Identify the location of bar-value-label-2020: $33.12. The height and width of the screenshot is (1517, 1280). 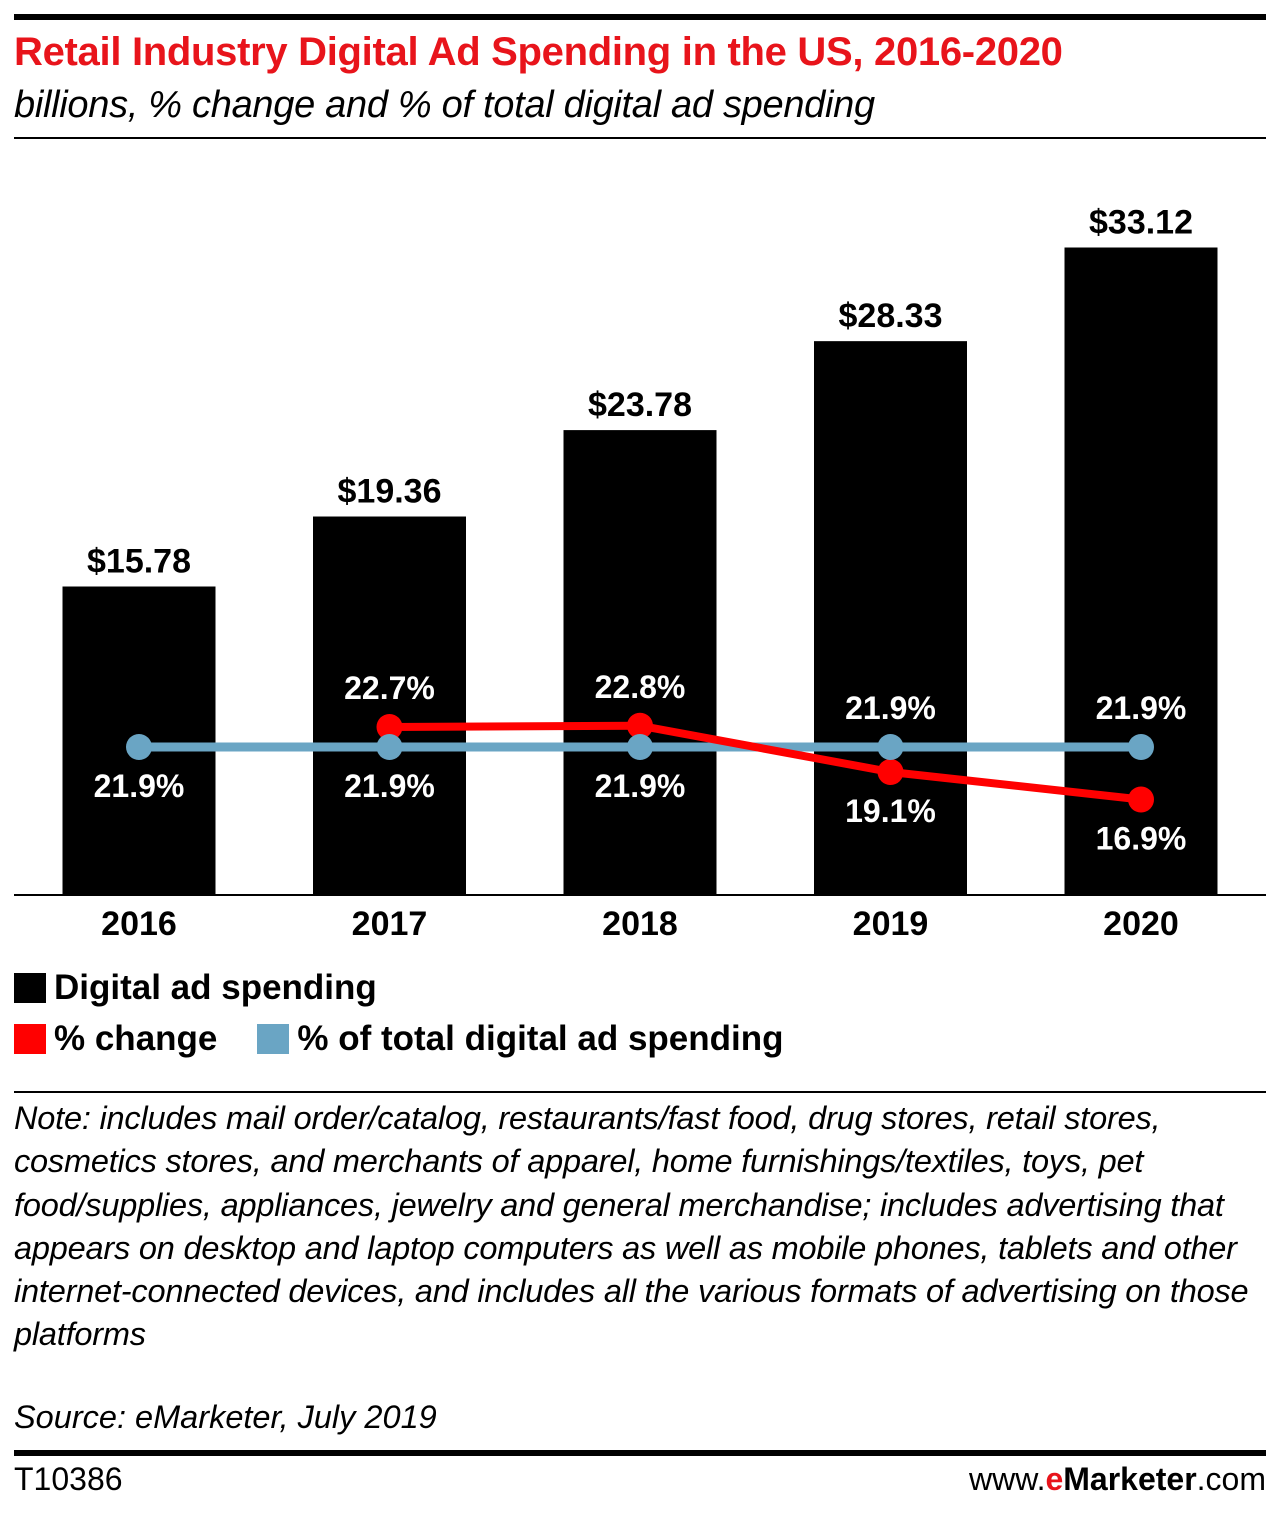
(1141, 223).